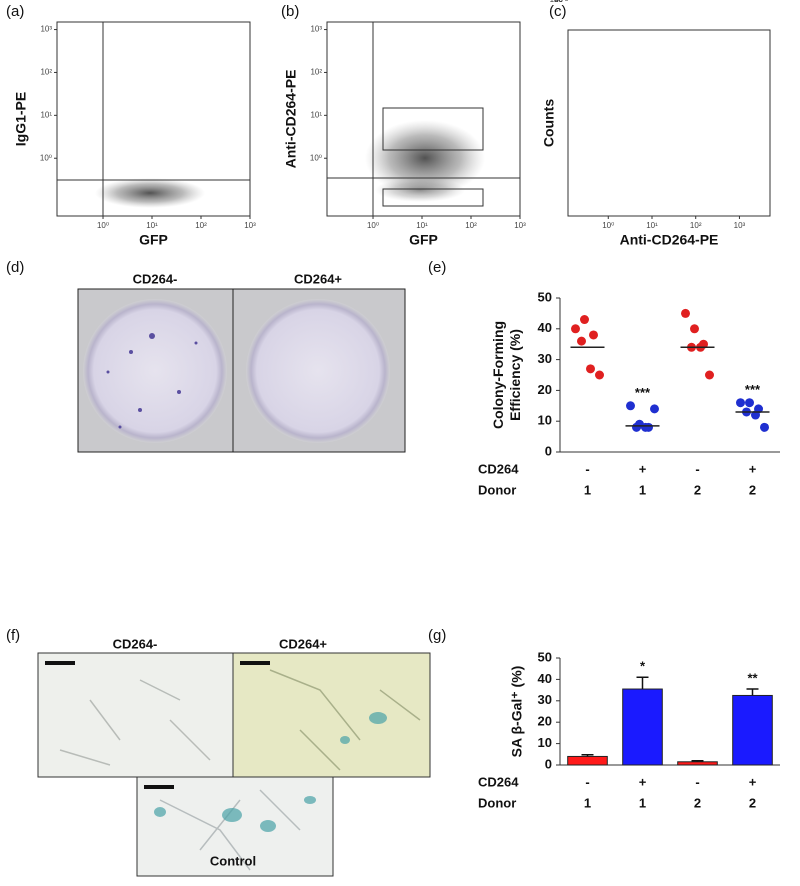  Describe the element at coordinates (21, 119) in the screenshot. I see `y-axis-label: IgG1-PE` at that location.